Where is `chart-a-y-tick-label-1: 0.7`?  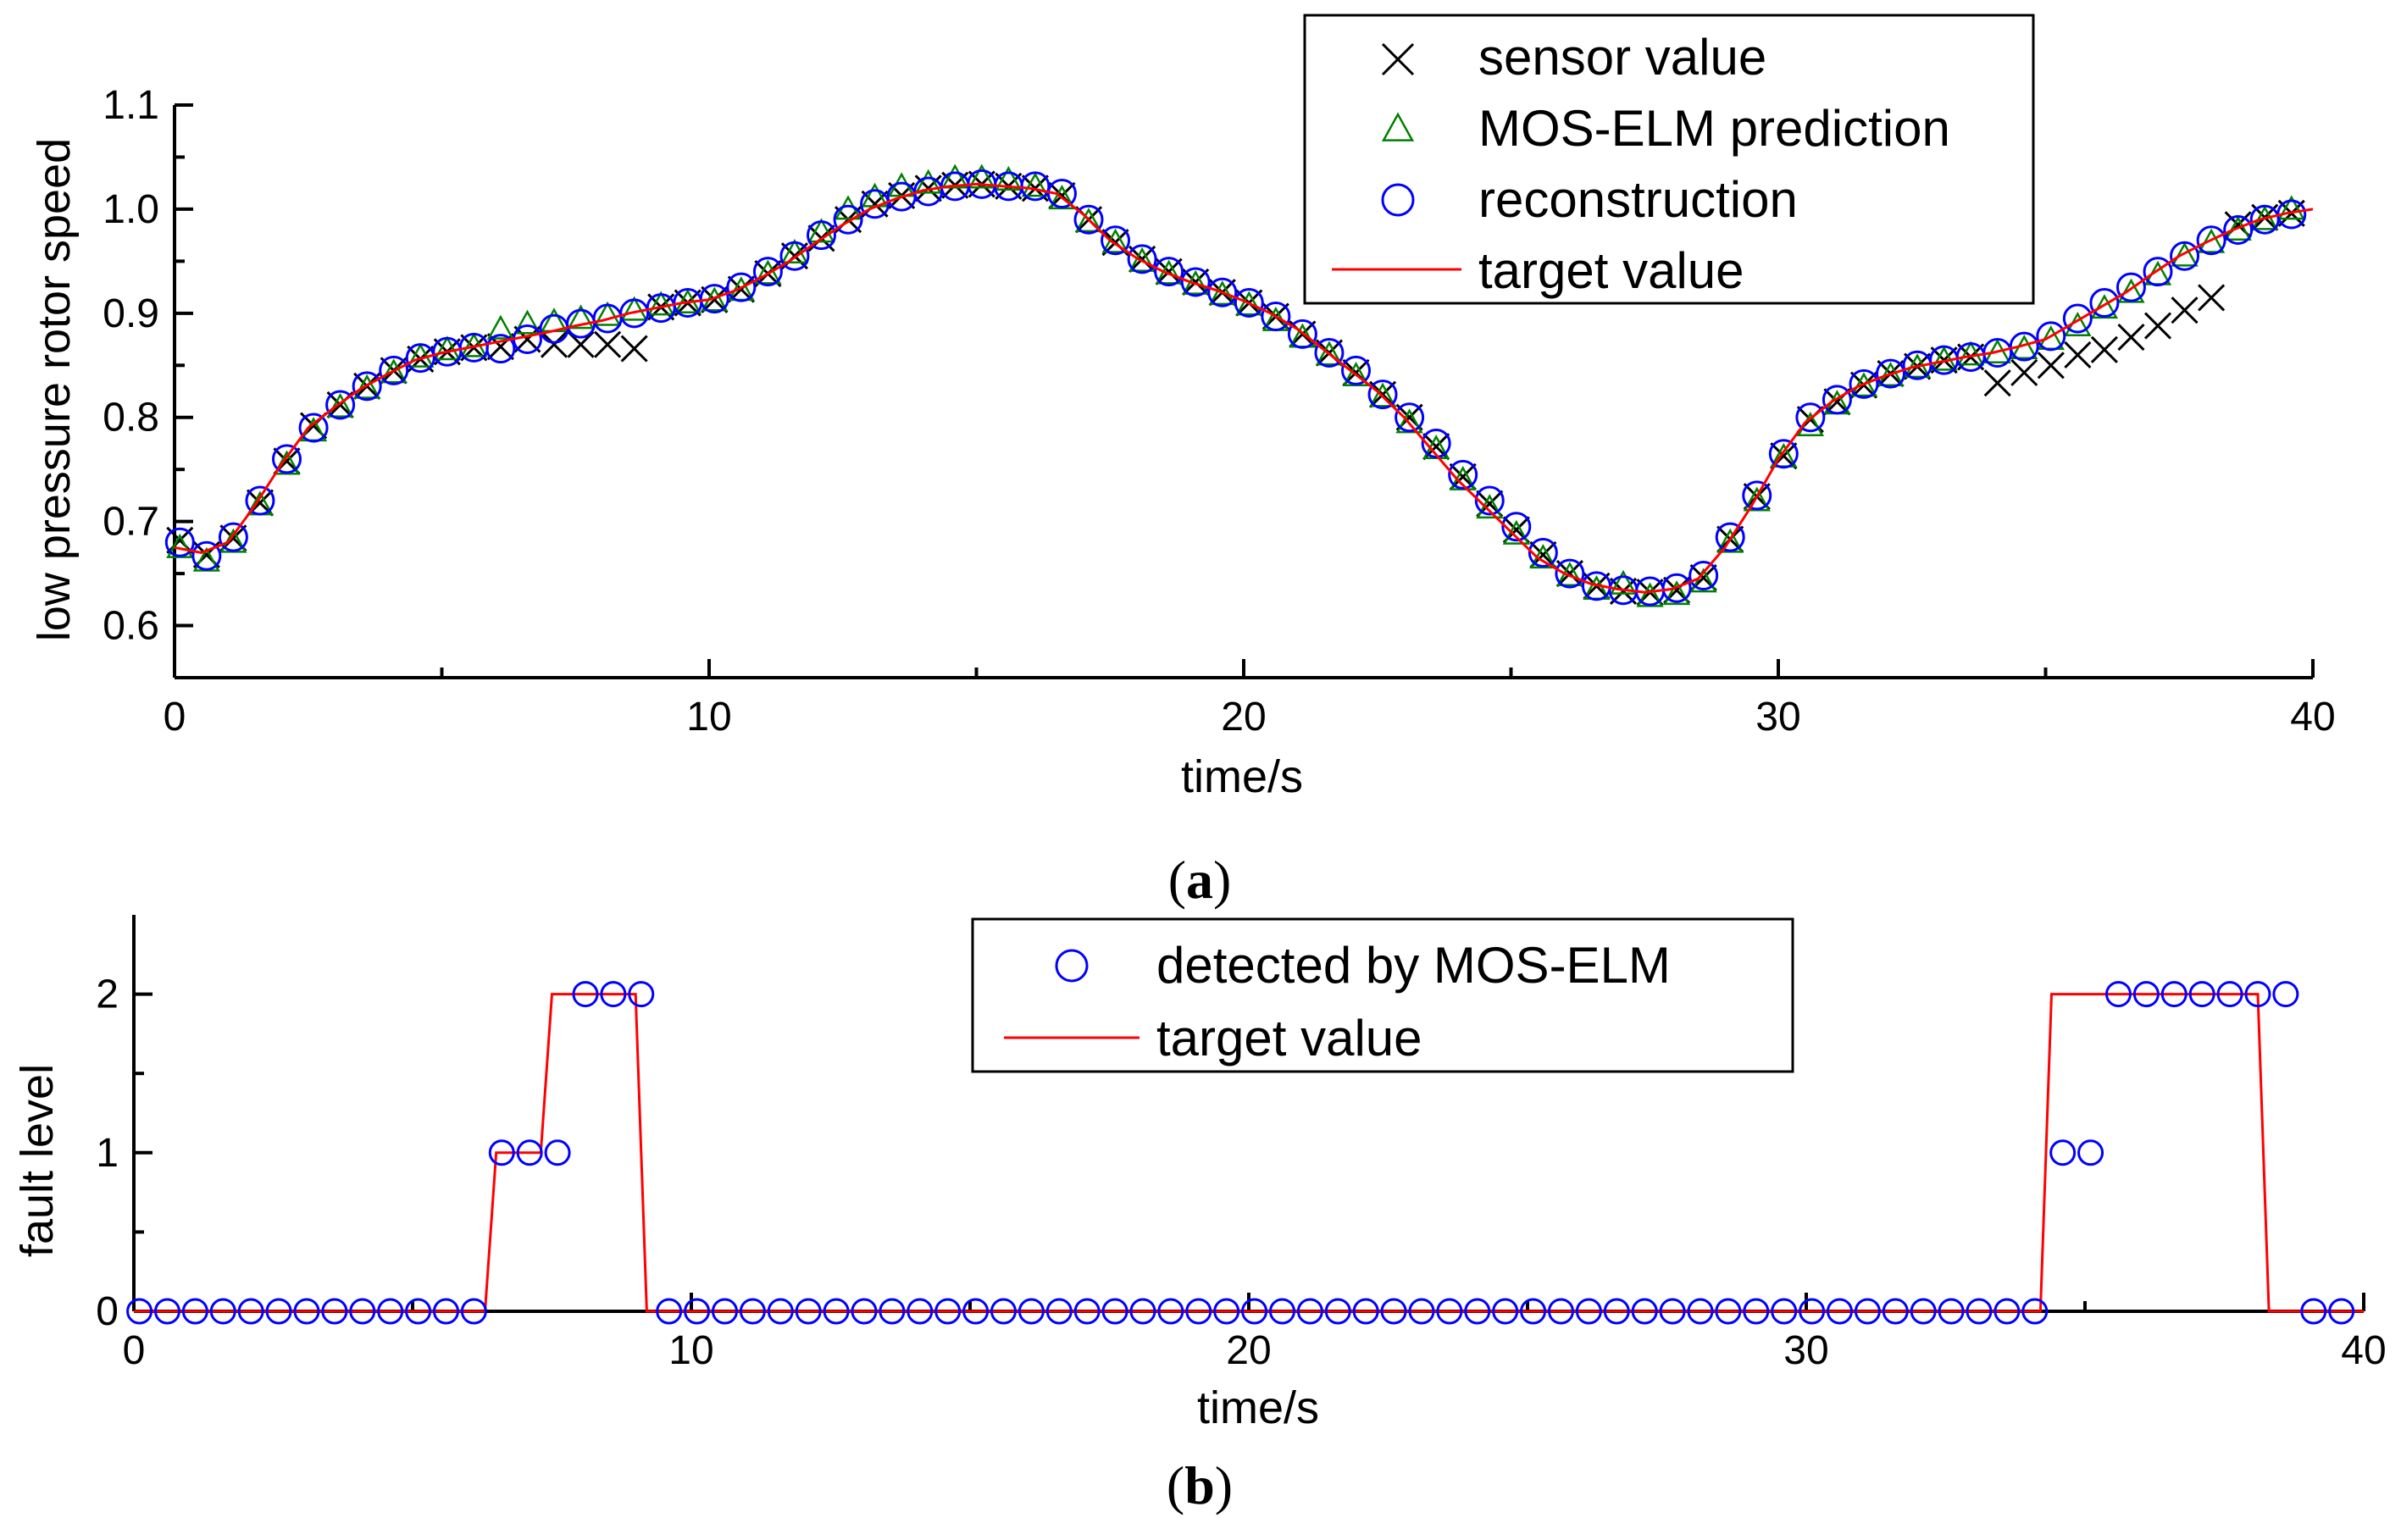 chart-a-y-tick-label-1: 0.7 is located at coordinates (131, 522).